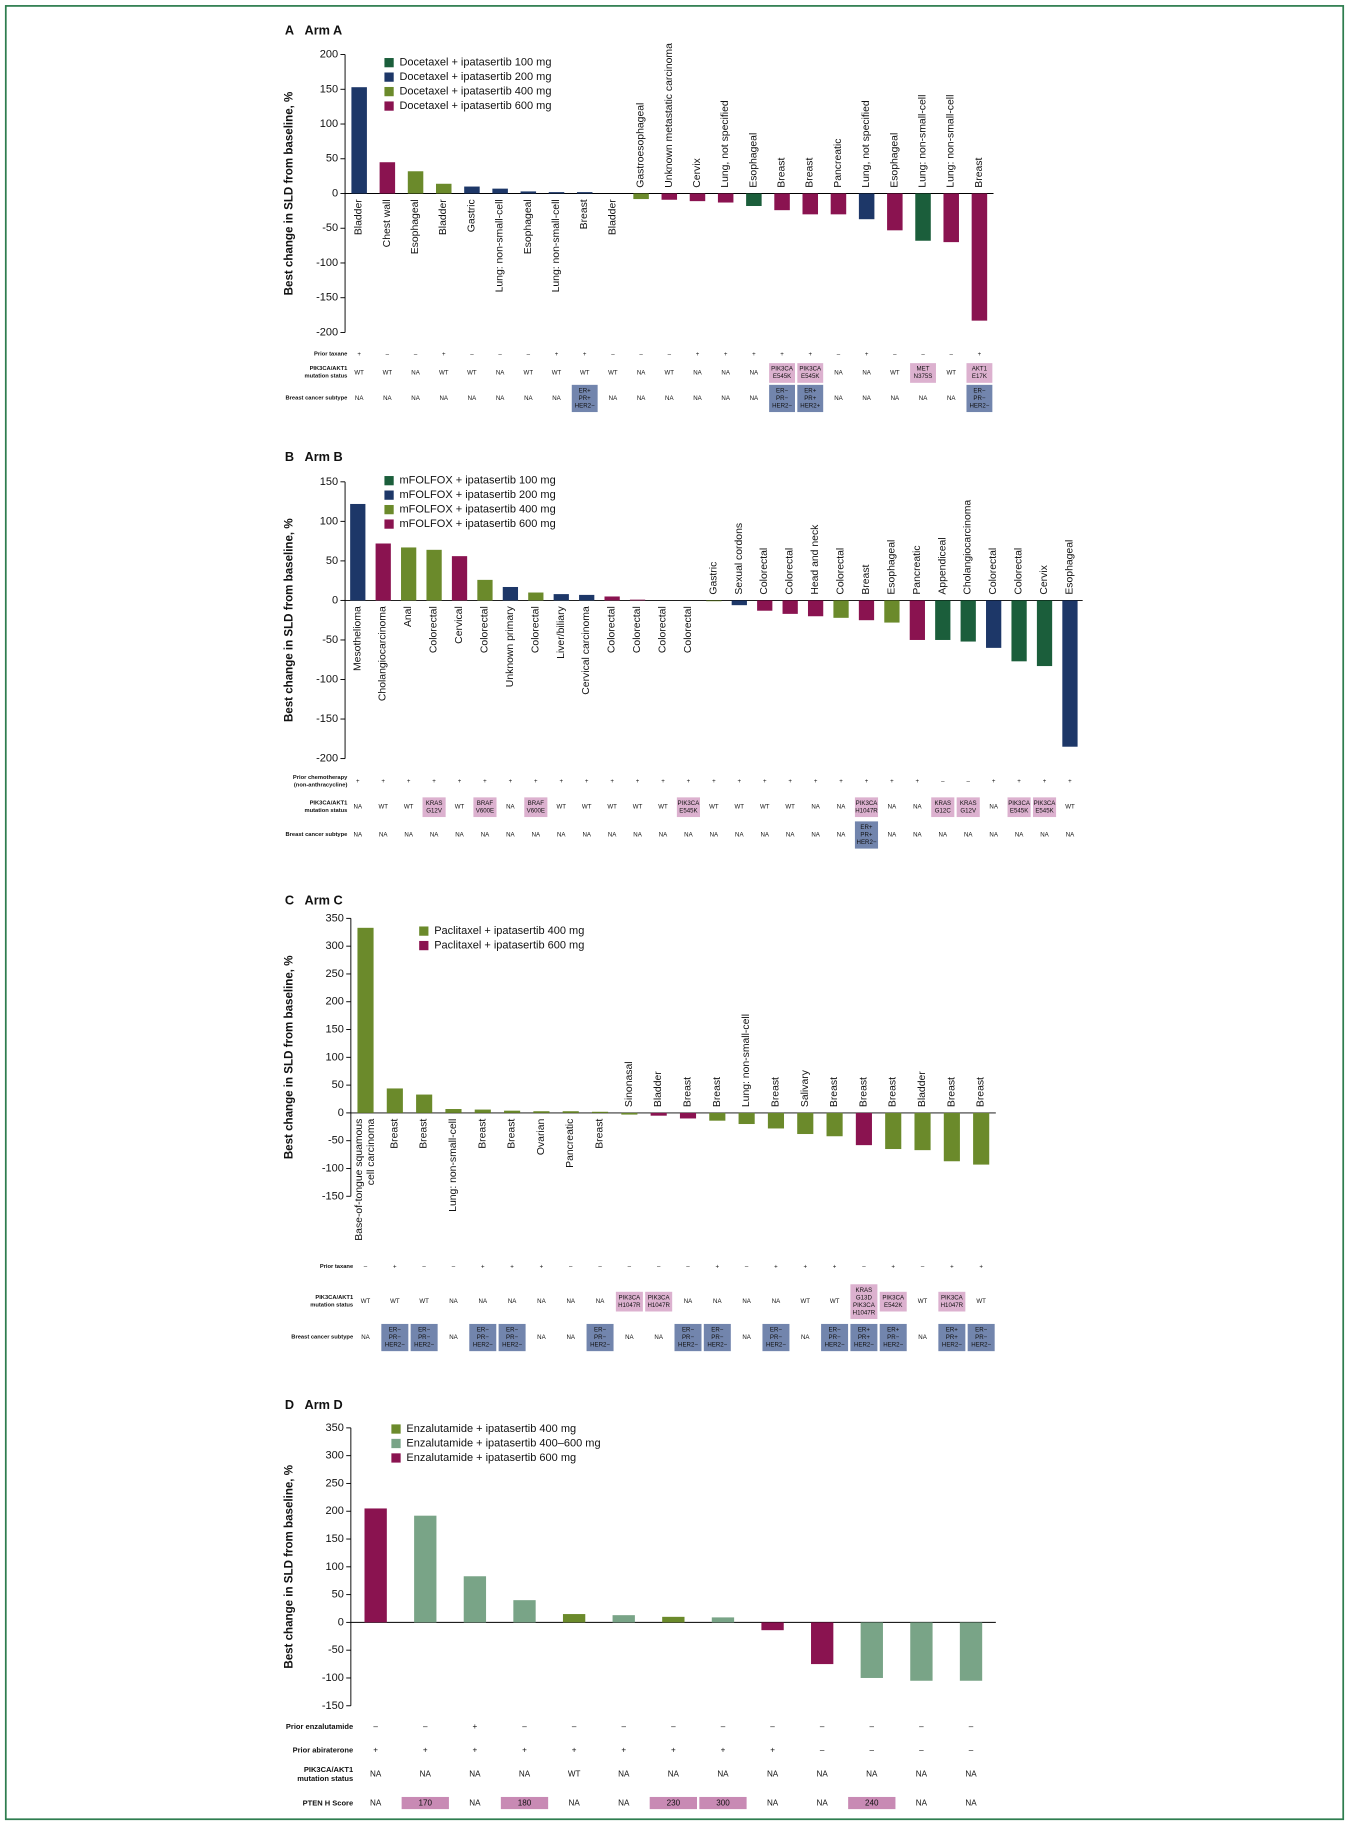 Image resolution: width=1349 pixels, height=1824 pixels. Describe the element at coordinates (713, 578) in the screenshot. I see `category-label: Gastric` at that location.